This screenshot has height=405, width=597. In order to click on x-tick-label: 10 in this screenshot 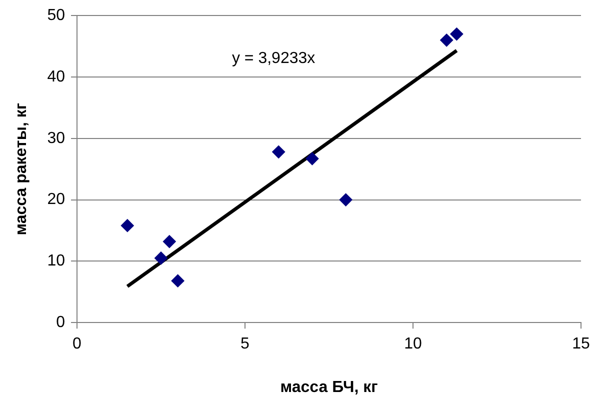, I will do `click(413, 344)`.